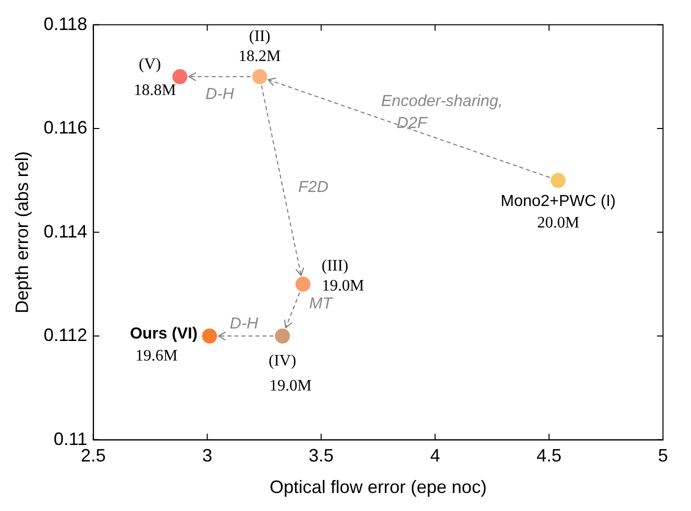 Image resolution: width=691 pixels, height=511 pixels. What do you see at coordinates (282, 361) in the screenshot?
I see `annotation: (IV)` at bounding box center [282, 361].